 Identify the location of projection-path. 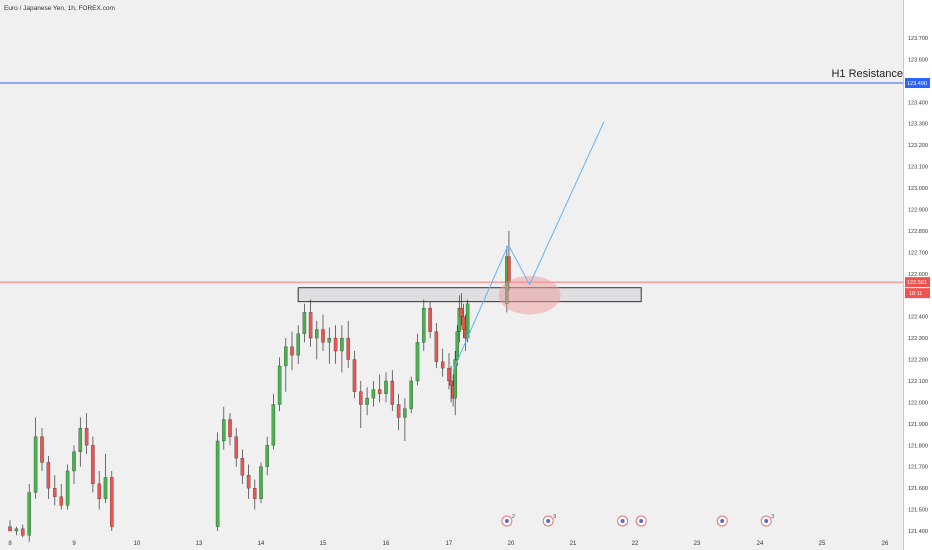
(556, 203).